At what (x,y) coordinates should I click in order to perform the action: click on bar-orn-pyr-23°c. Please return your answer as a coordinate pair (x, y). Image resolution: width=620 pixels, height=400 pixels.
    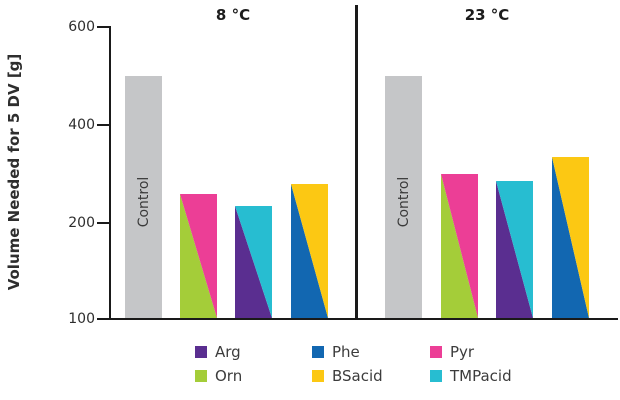
    Looking at the image, I should click on (459, 246).